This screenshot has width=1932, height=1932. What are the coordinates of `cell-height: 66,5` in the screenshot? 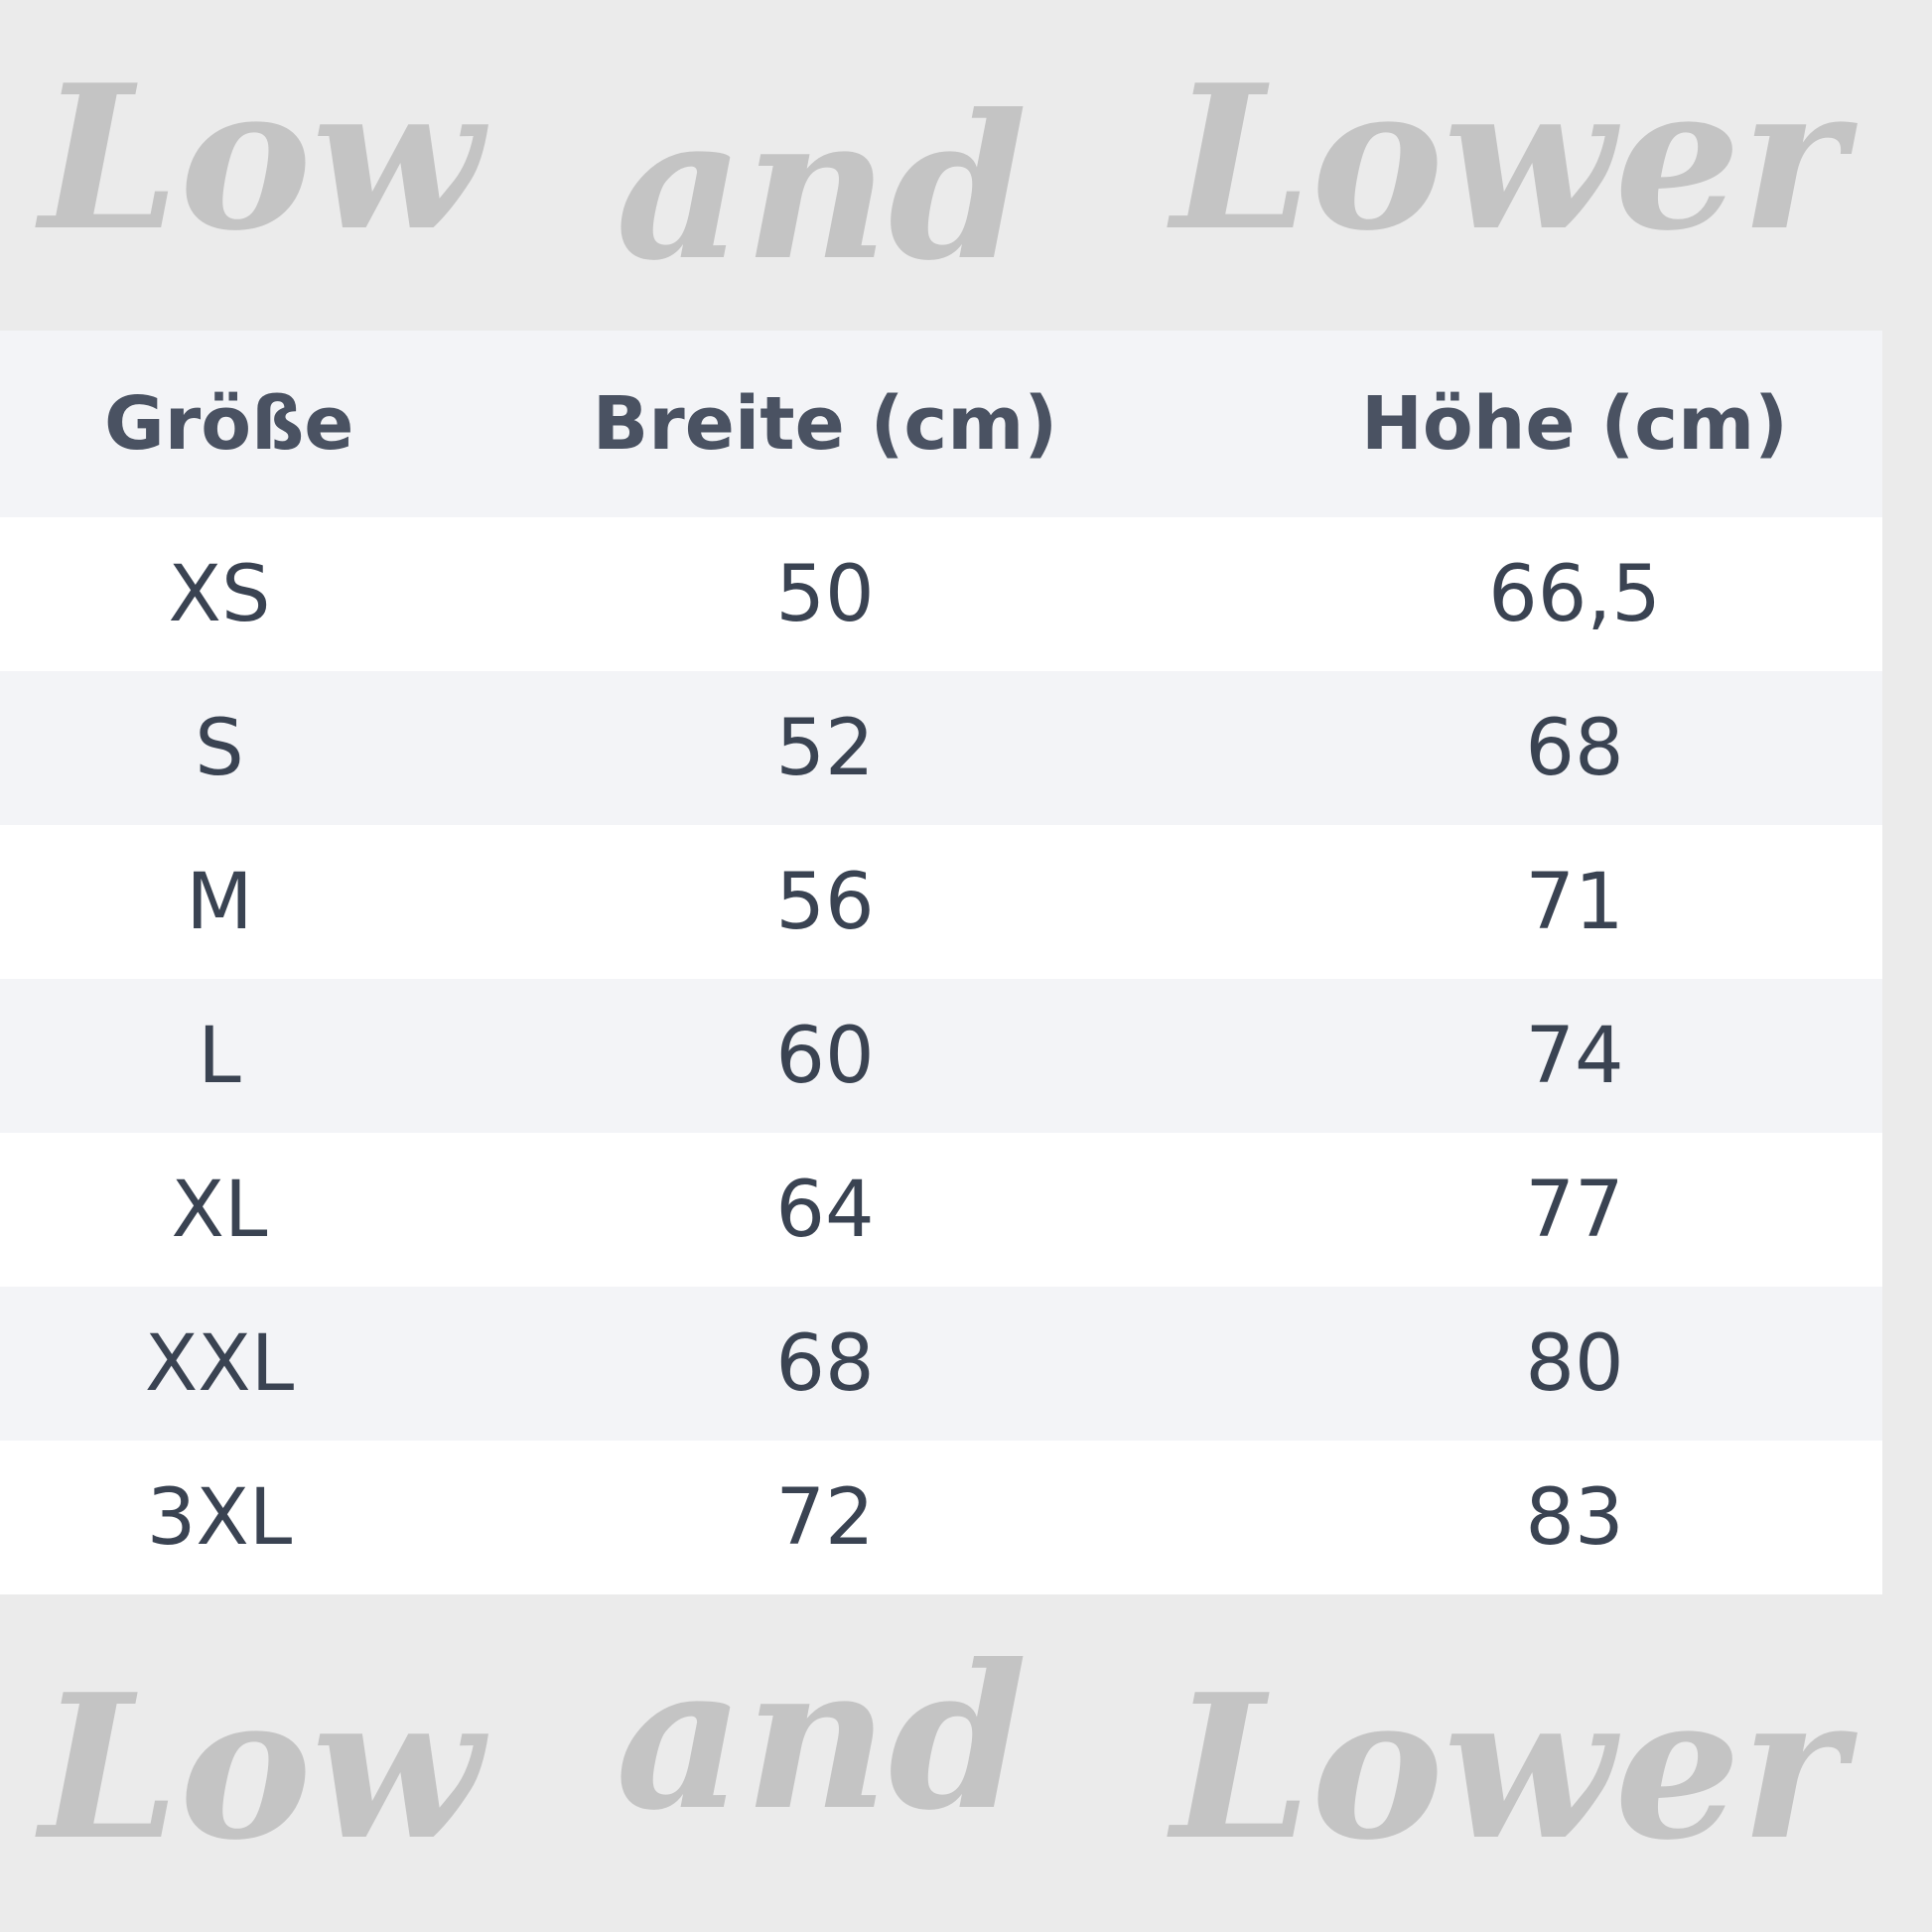 It's located at (1575, 594).